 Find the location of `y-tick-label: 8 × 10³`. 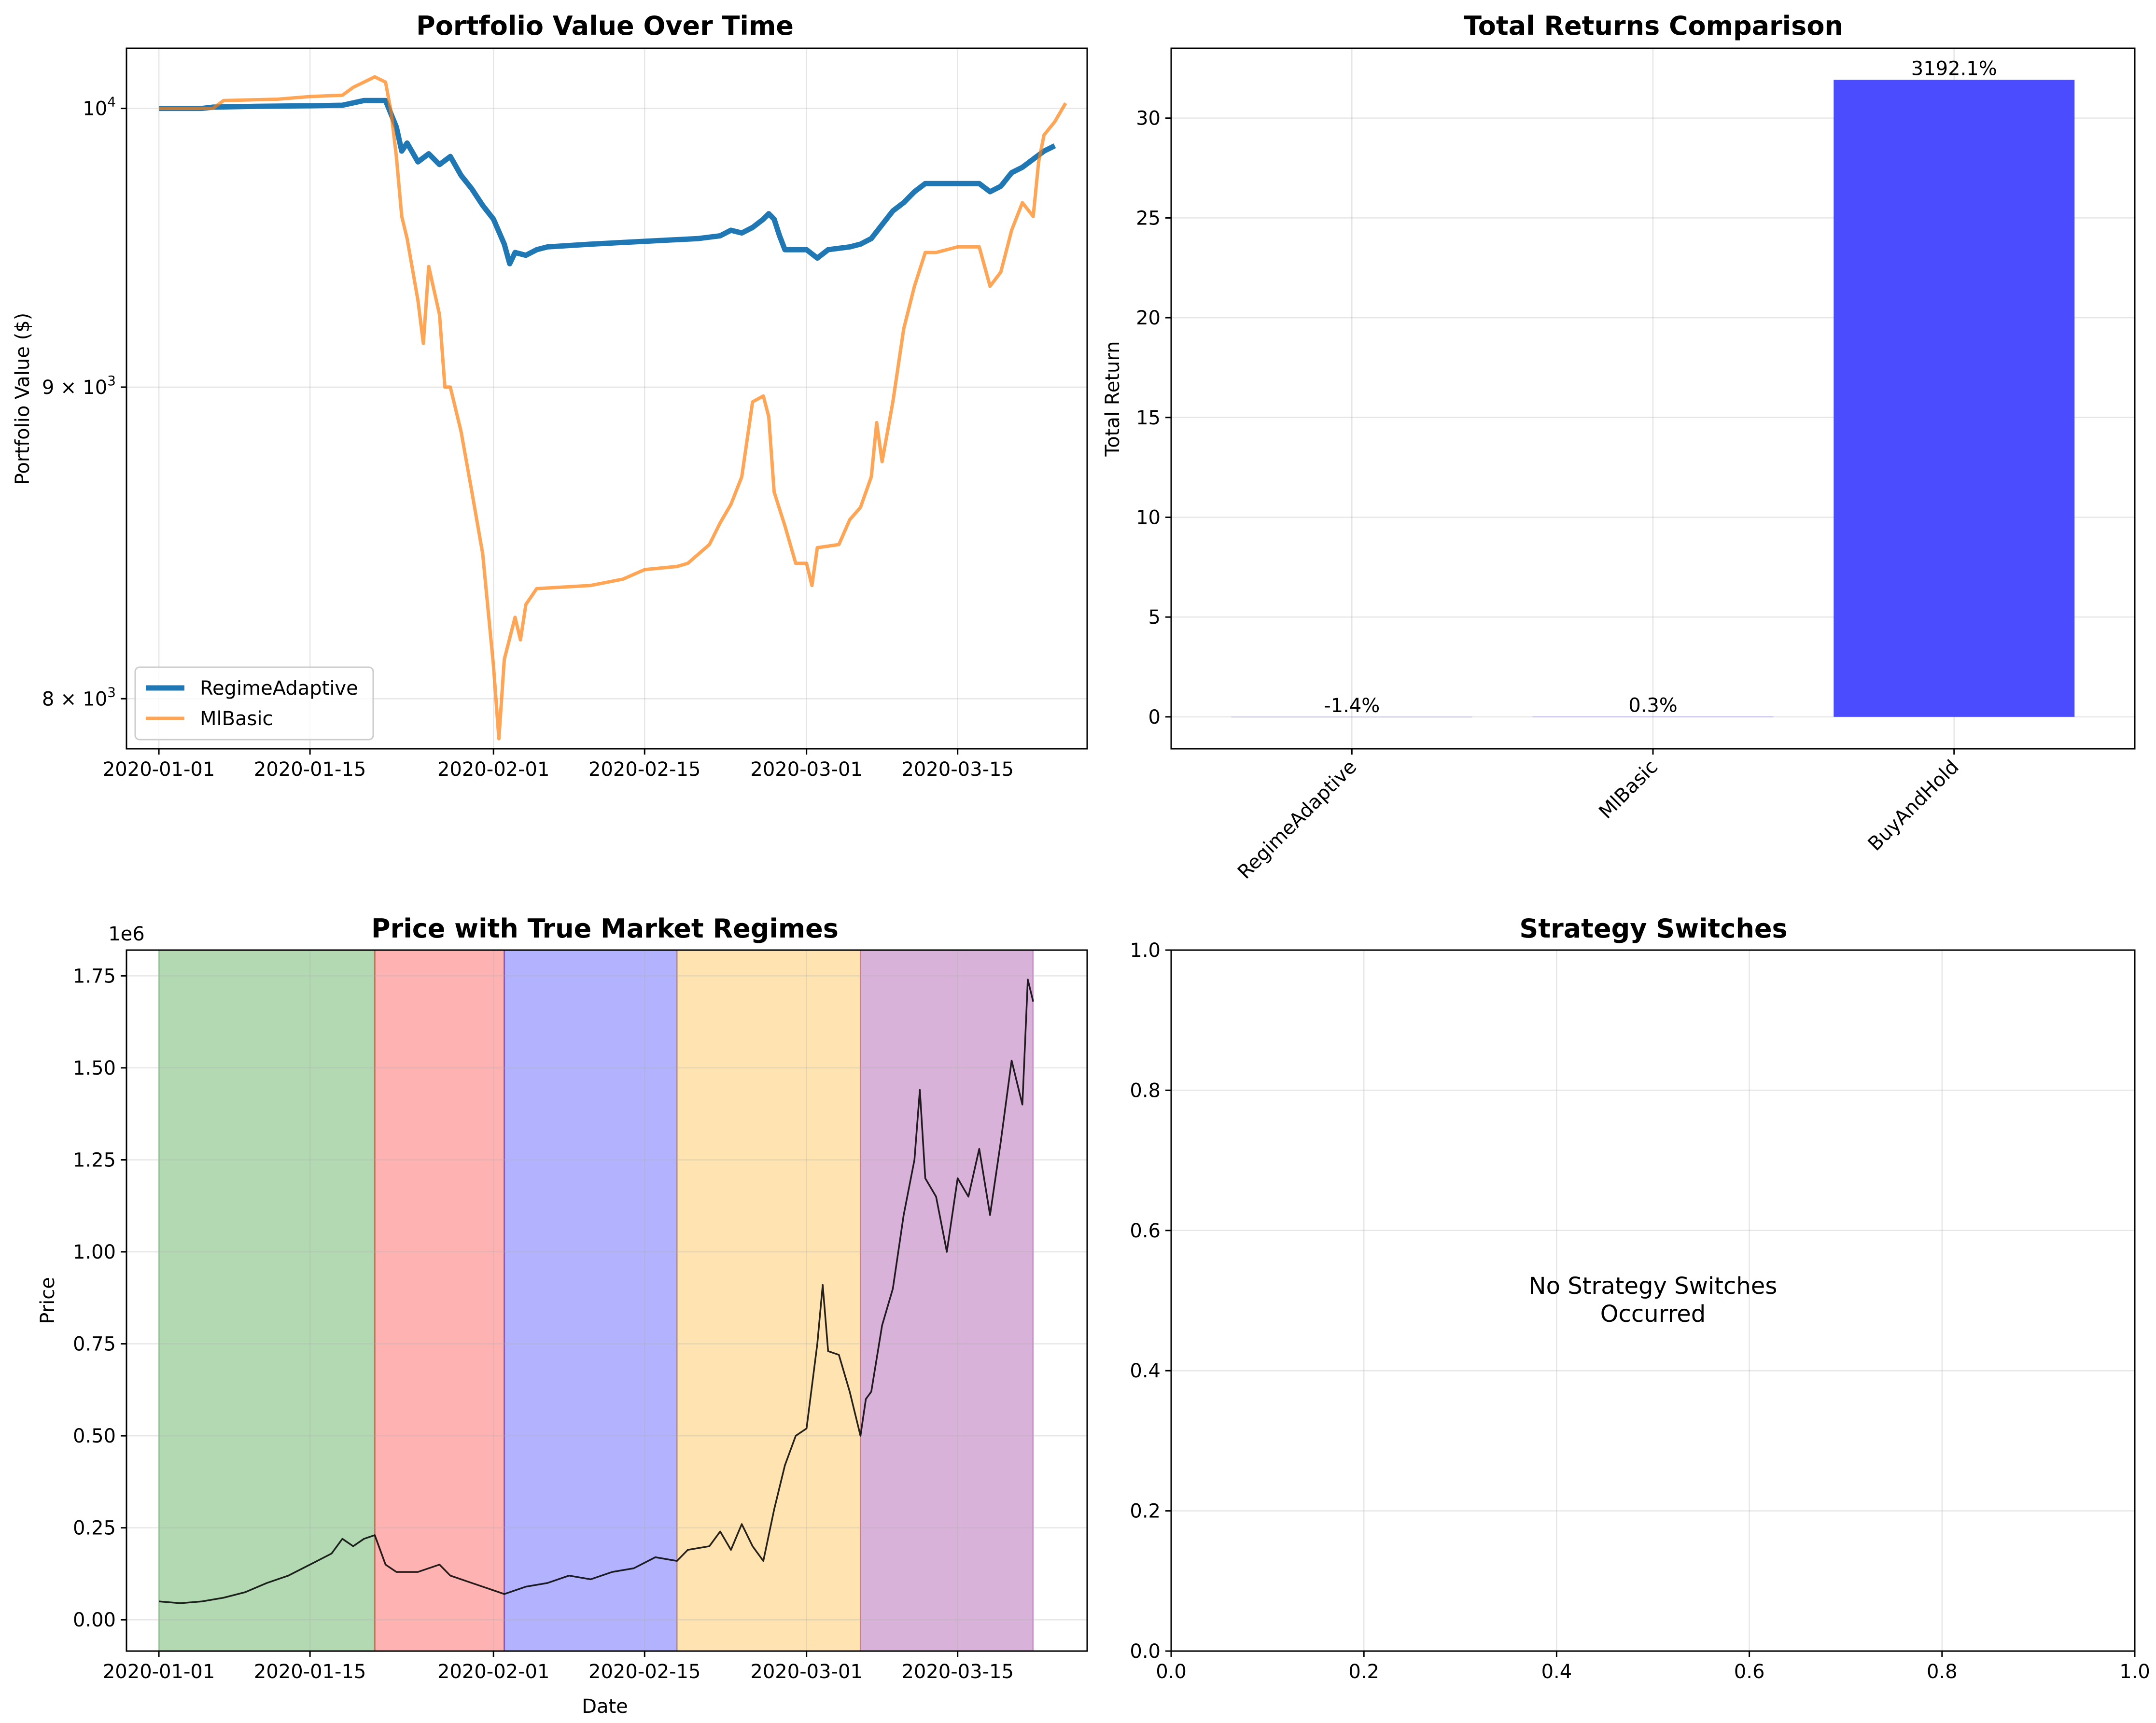

y-tick-label: 8 × 10³ is located at coordinates (79, 697).